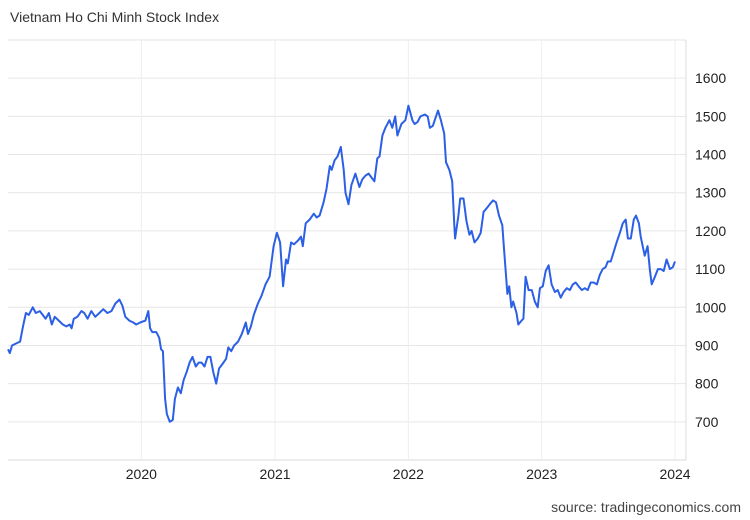 The width and height of the screenshot is (750, 520). I want to click on x-tick-label: 2020, so click(141, 474).